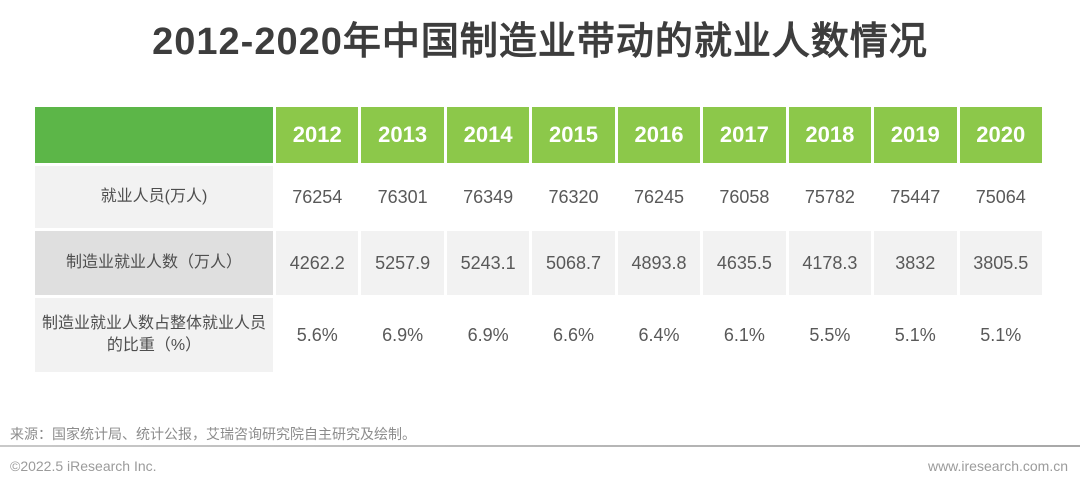 Image resolution: width=1080 pixels, height=484 pixels. I want to click on data-cell: 6.1%, so click(744, 335).